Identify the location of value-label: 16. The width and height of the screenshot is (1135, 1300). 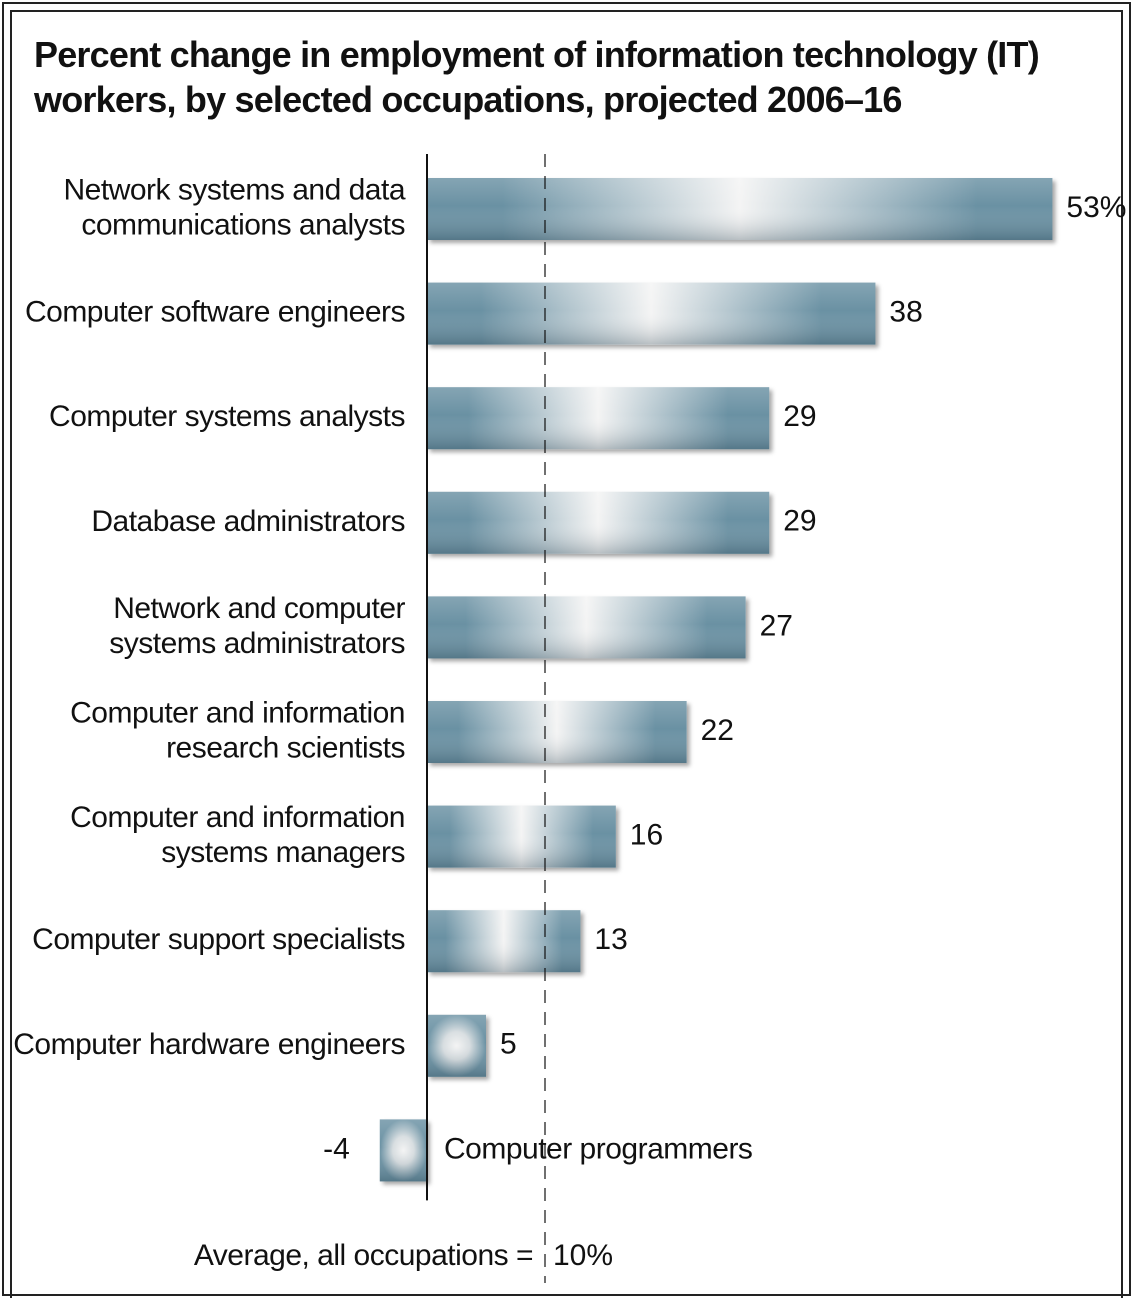
(646, 835).